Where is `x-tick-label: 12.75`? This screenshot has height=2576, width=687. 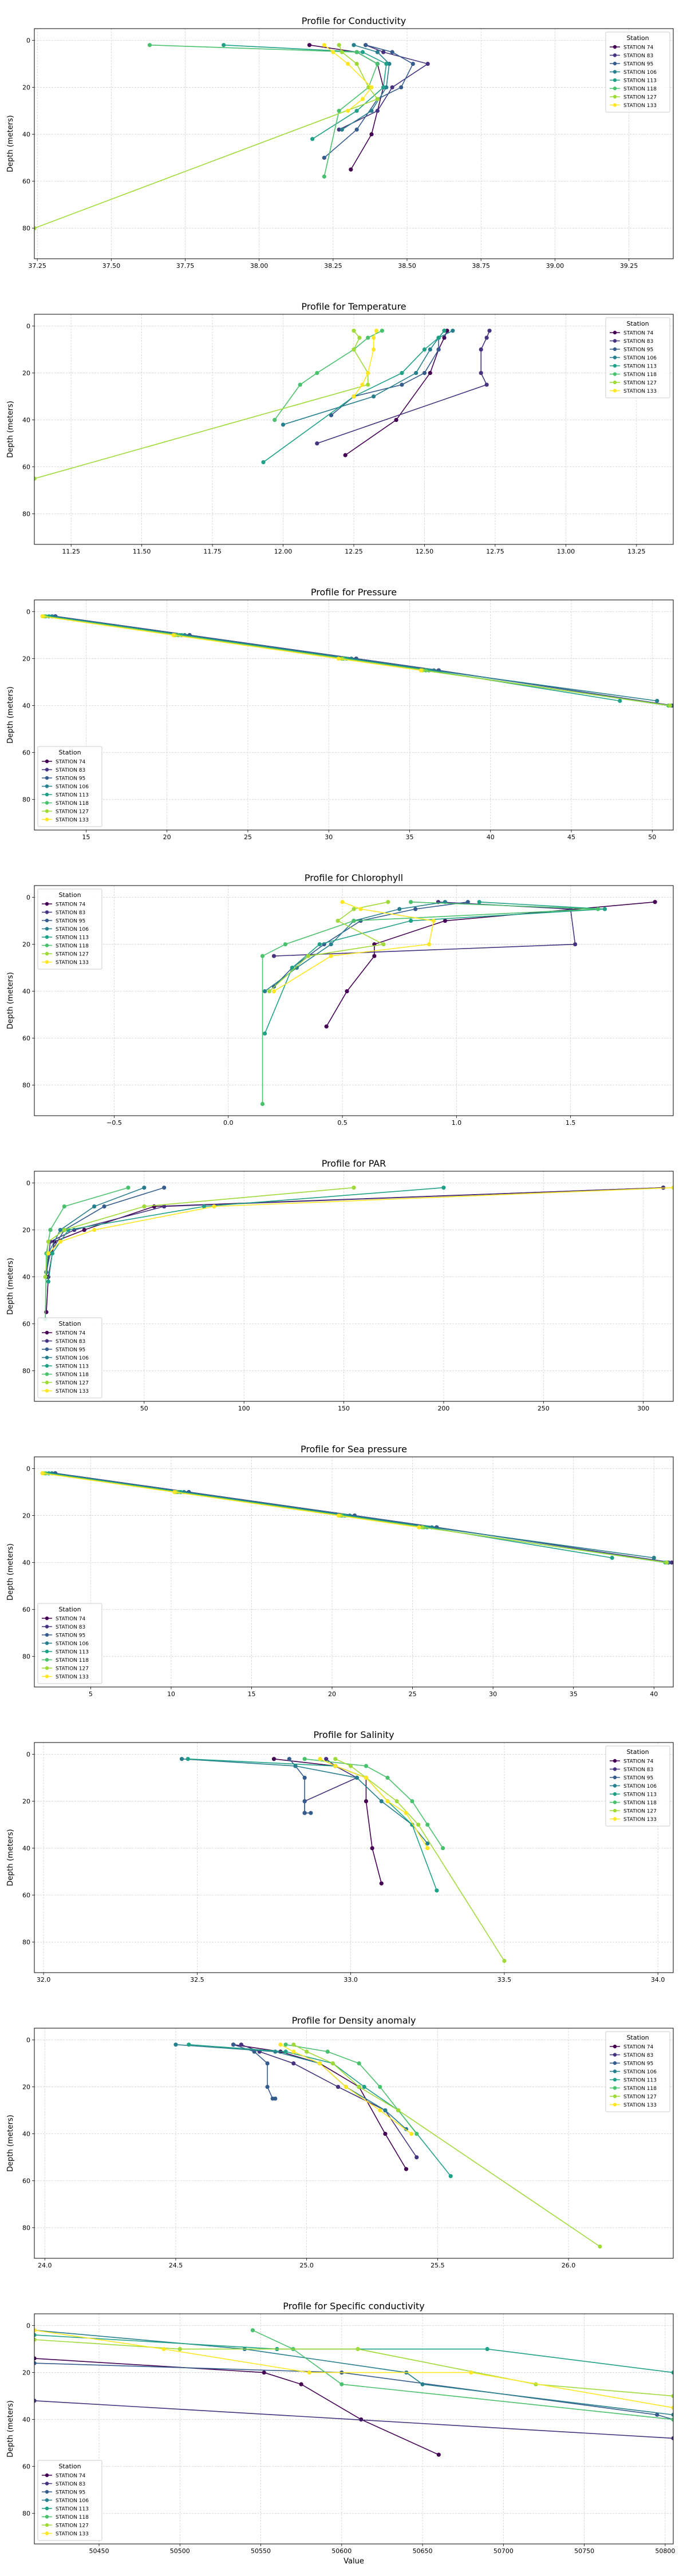 x-tick-label: 12.75 is located at coordinates (495, 551).